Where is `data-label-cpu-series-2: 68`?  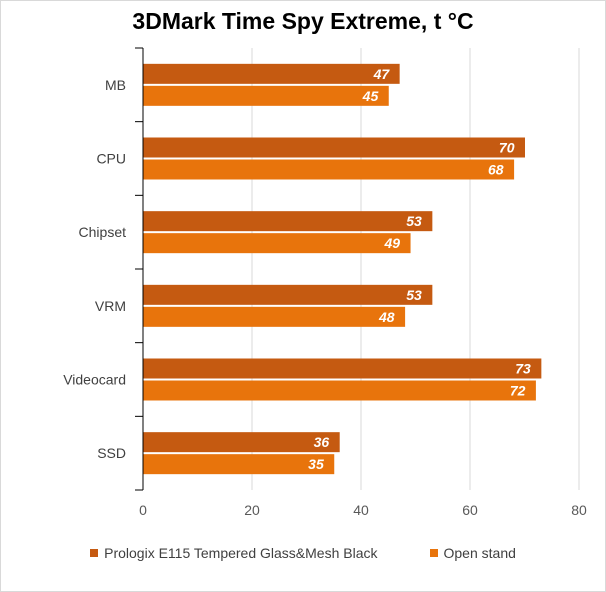 data-label-cpu-series-2: 68 is located at coordinates (496, 170).